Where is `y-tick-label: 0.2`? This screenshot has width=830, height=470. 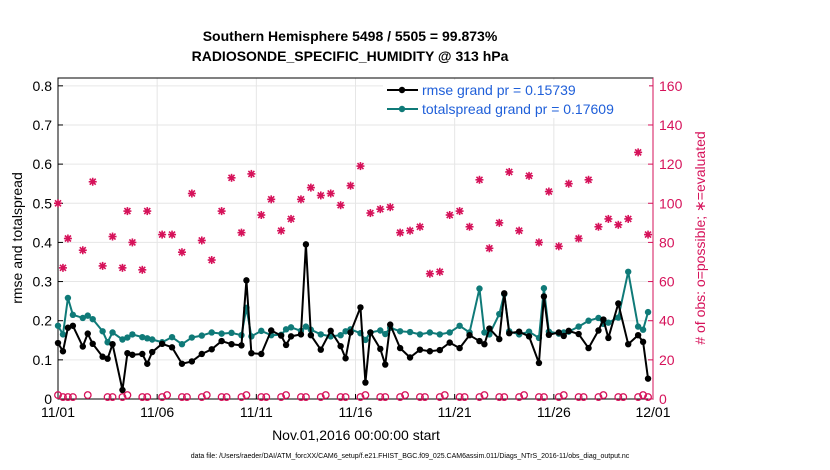
y-tick-label: 0.2 is located at coordinates (43, 321).